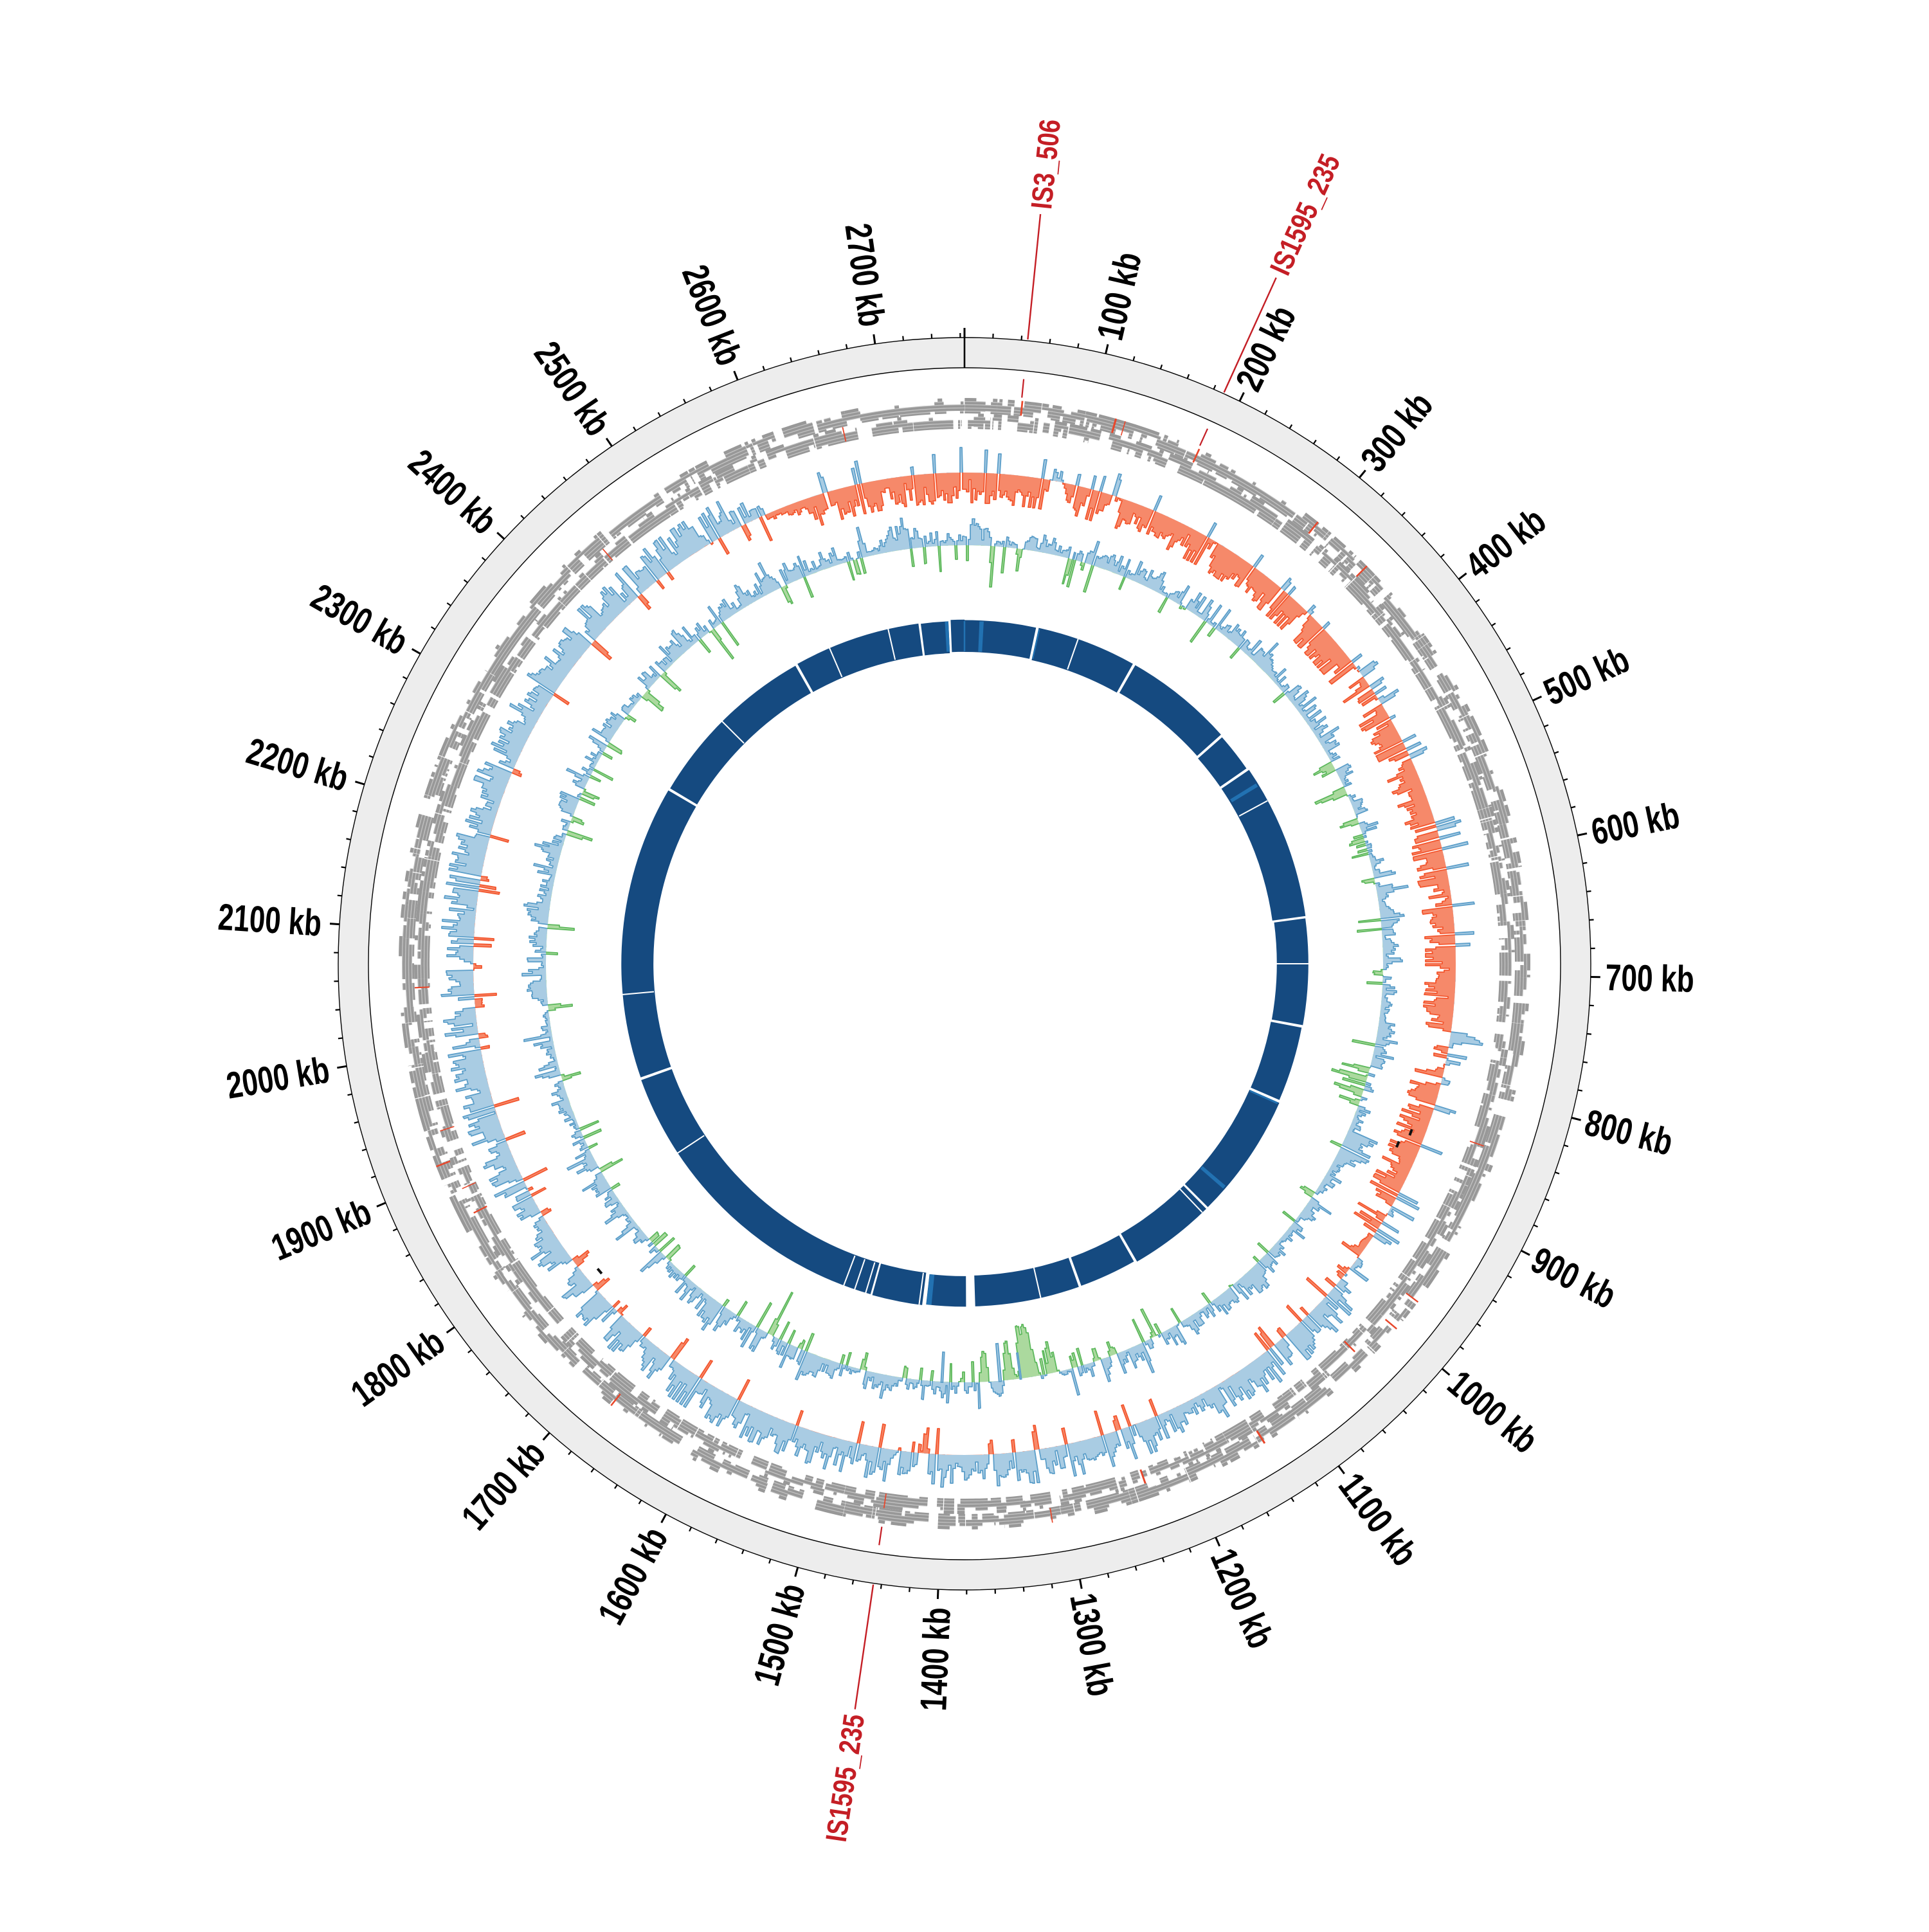 This screenshot has width=1929, height=1932. Describe the element at coordinates (1649, 978) in the screenshot. I see `svg-text: 700 kb` at that location.